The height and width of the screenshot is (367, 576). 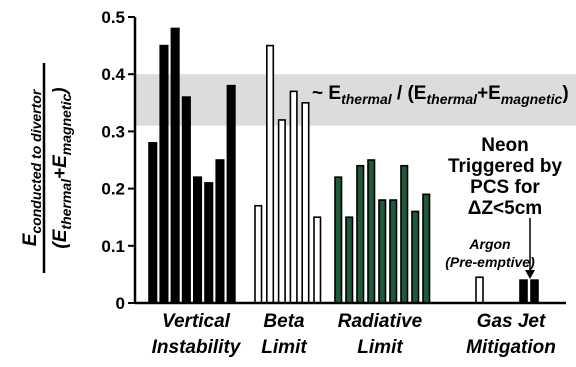 I want to click on argon-line-2: (Pre-emptive), so click(x=490, y=262).